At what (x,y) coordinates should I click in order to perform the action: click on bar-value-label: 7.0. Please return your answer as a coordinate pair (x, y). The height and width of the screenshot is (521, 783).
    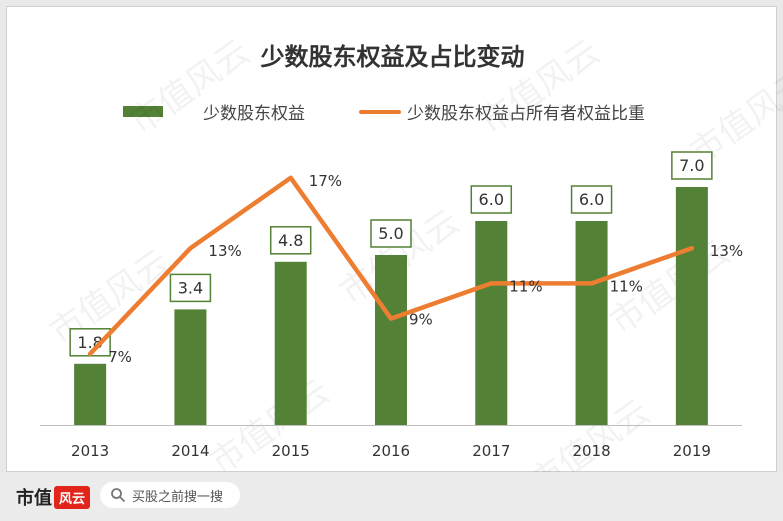
    Looking at the image, I should click on (691, 165).